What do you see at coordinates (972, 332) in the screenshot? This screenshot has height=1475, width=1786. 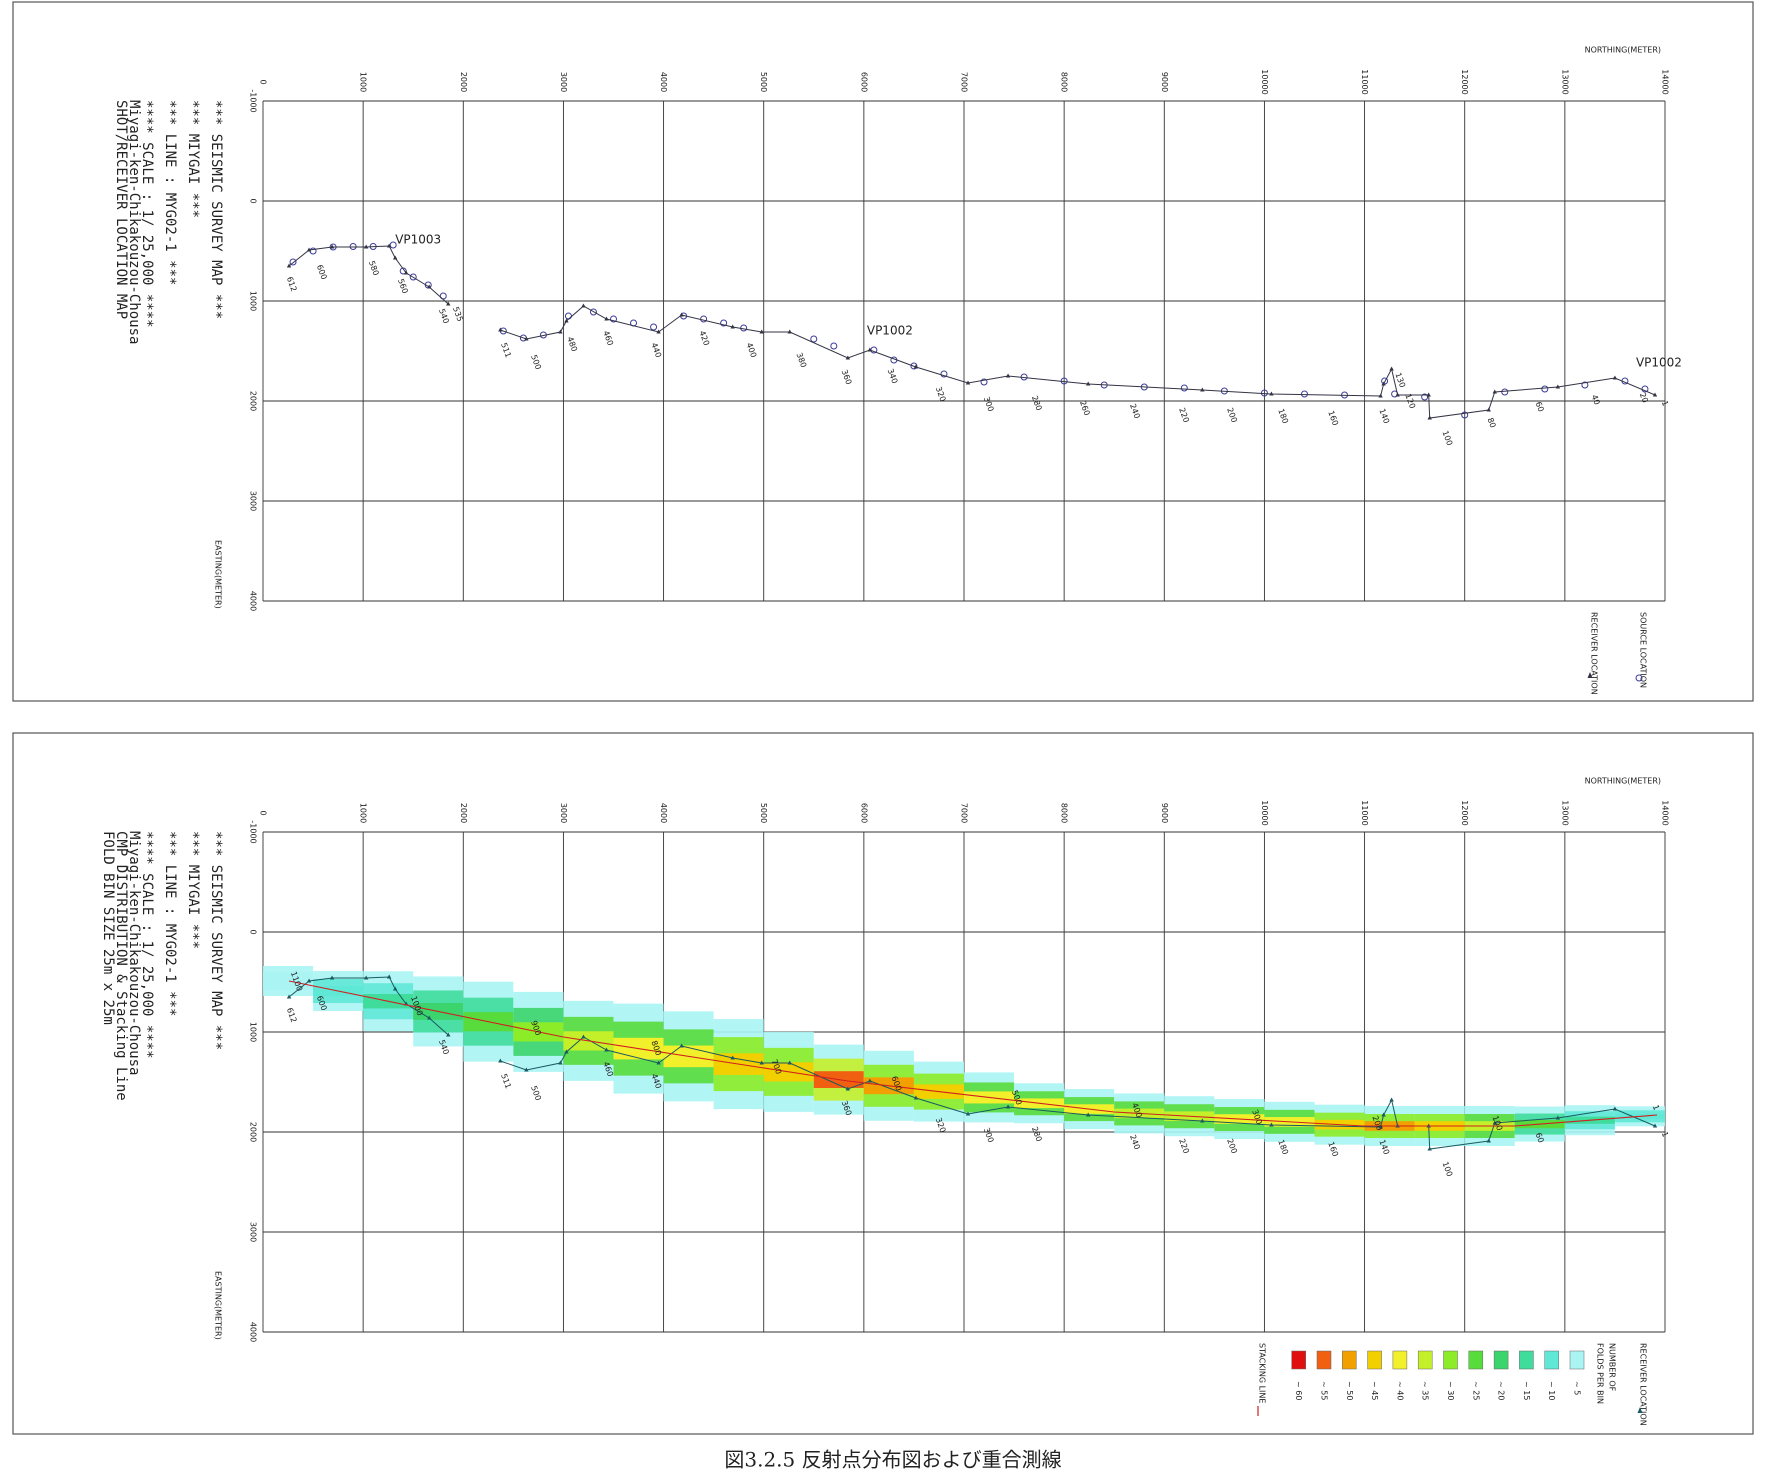 I see `receiver-line` at bounding box center [972, 332].